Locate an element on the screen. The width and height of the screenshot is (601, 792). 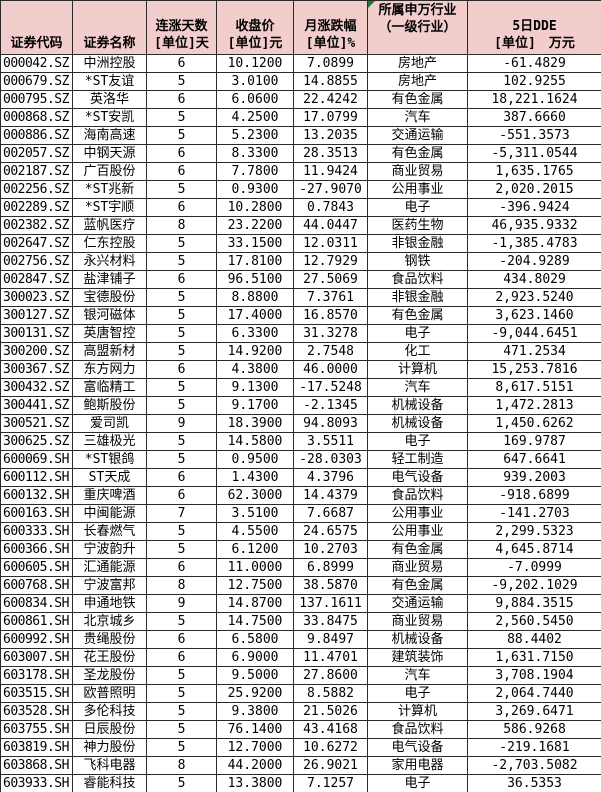
cell-close-price: 76.1400 is located at coordinates (255, 729).